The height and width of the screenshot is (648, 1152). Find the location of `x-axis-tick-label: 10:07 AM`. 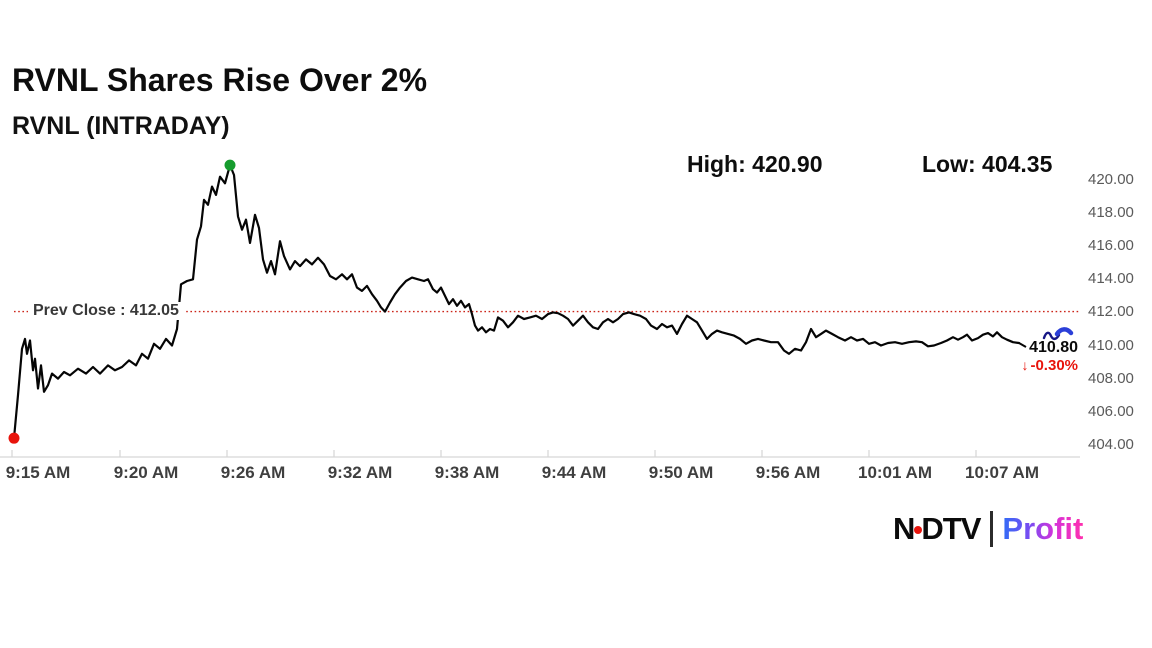

x-axis-tick-label: 10:07 AM is located at coordinates (1001, 472).